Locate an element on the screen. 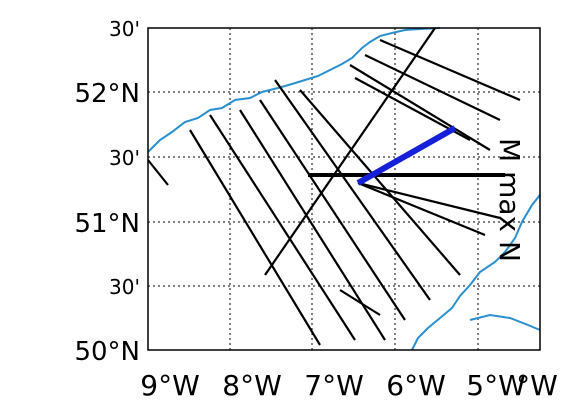  y-tick-label: 50°N is located at coordinates (107, 352).